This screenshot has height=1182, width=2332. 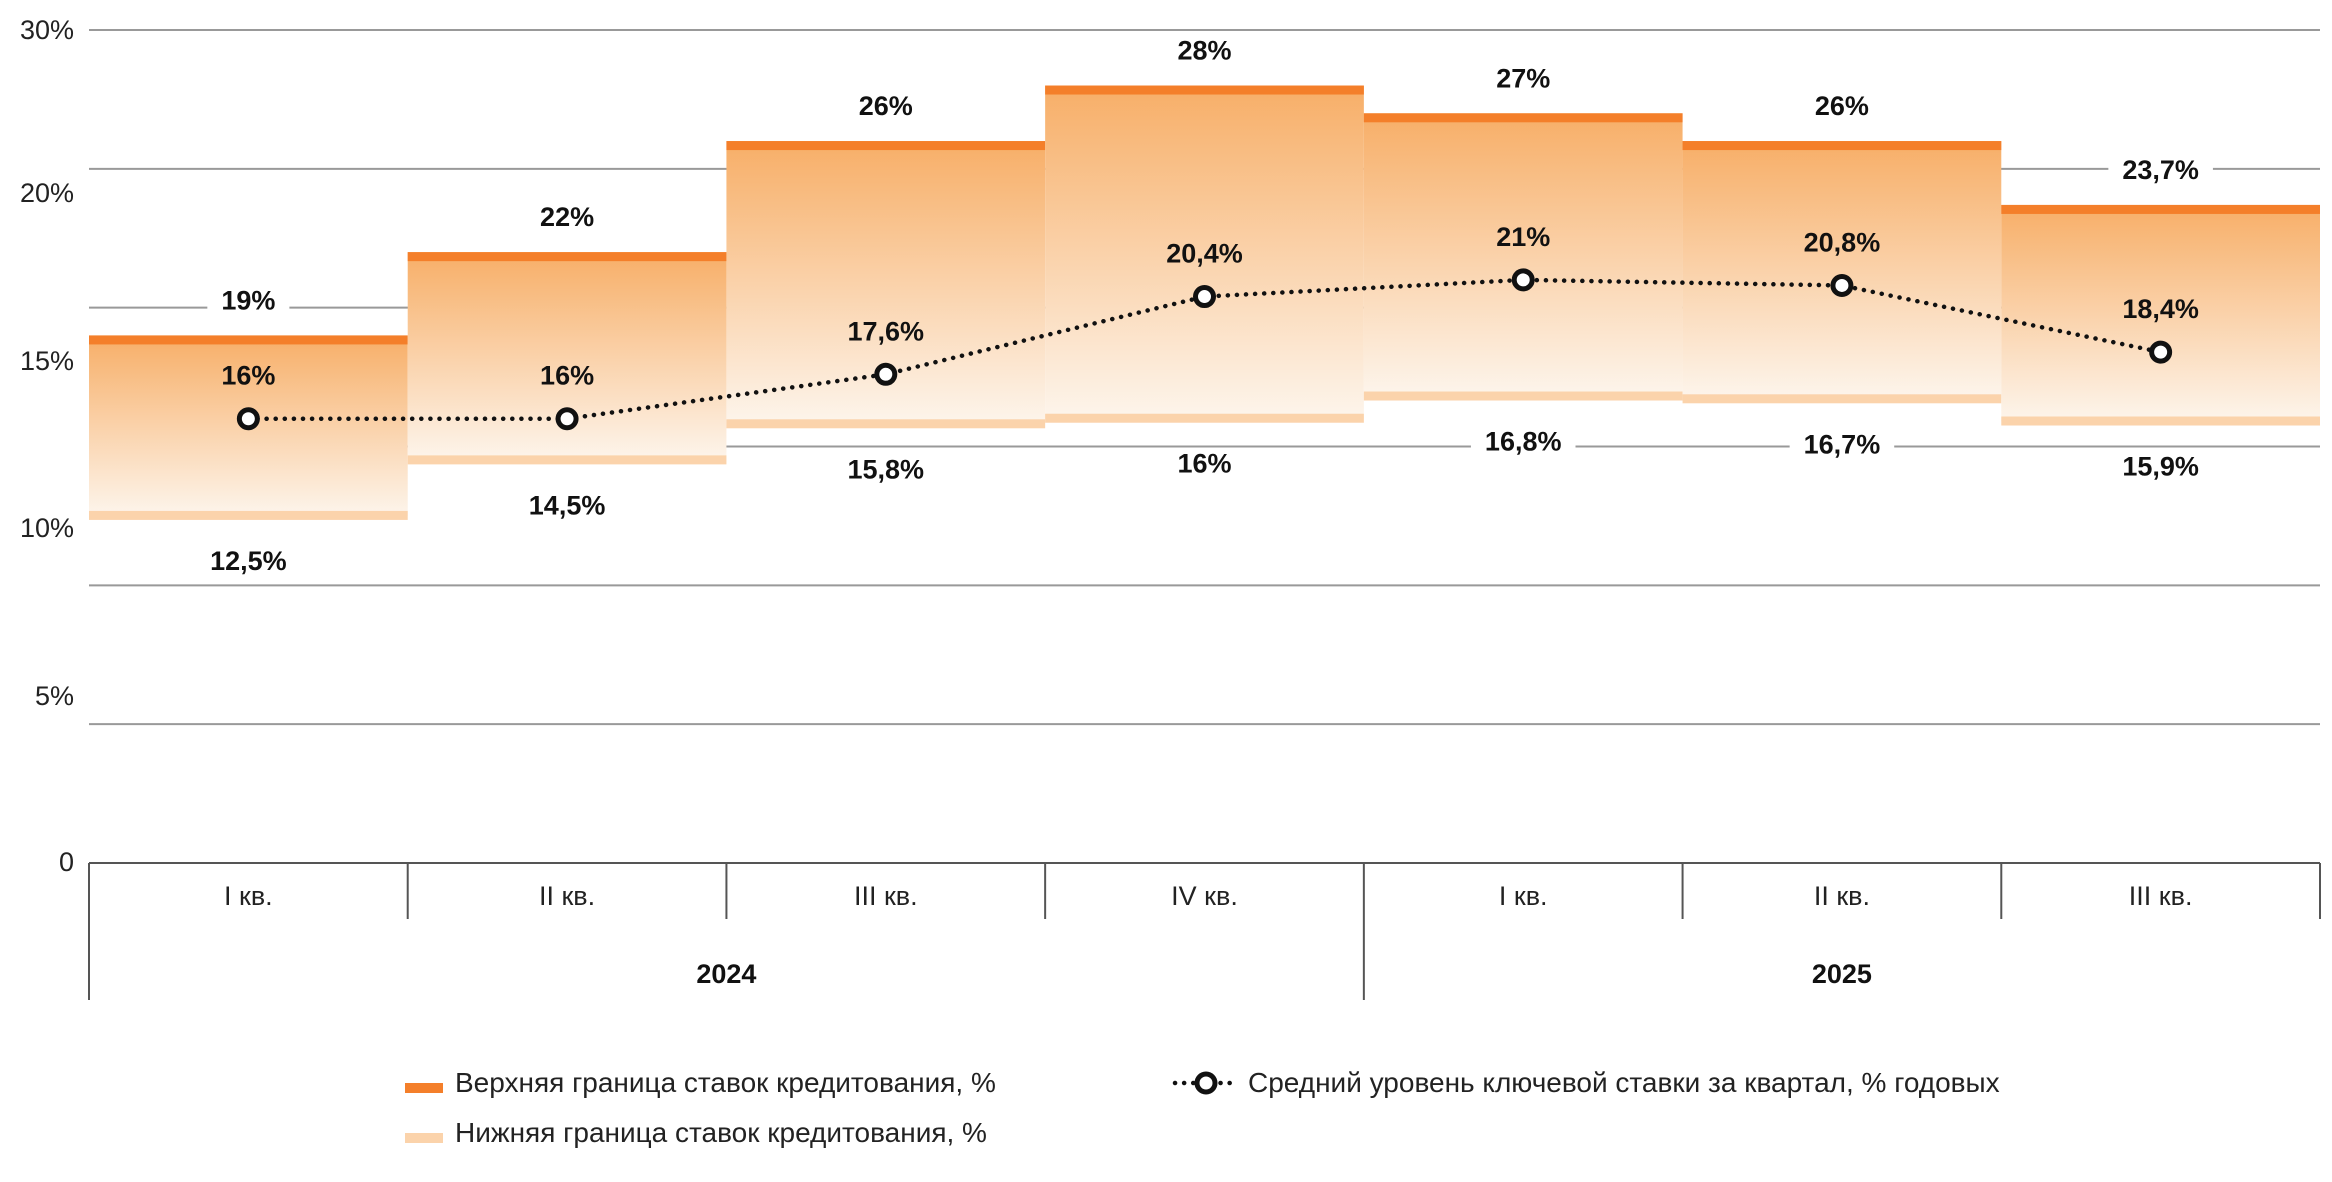 I want to click on lower-bound-label: 15,9%, so click(x=2160, y=467).